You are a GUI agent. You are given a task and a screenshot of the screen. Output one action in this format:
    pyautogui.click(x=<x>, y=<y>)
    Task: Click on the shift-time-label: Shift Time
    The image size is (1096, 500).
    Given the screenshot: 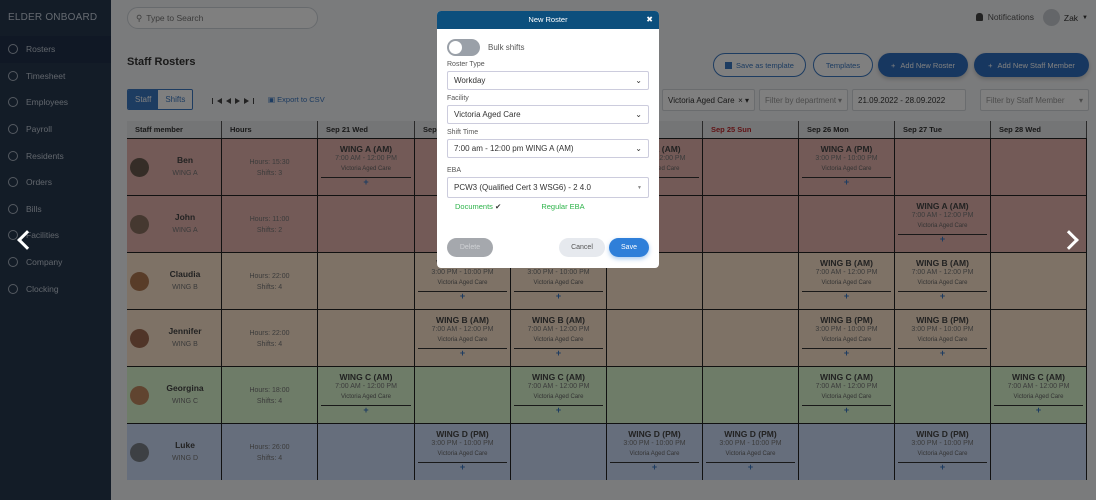 What is the action you would take?
    pyautogui.click(x=463, y=132)
    